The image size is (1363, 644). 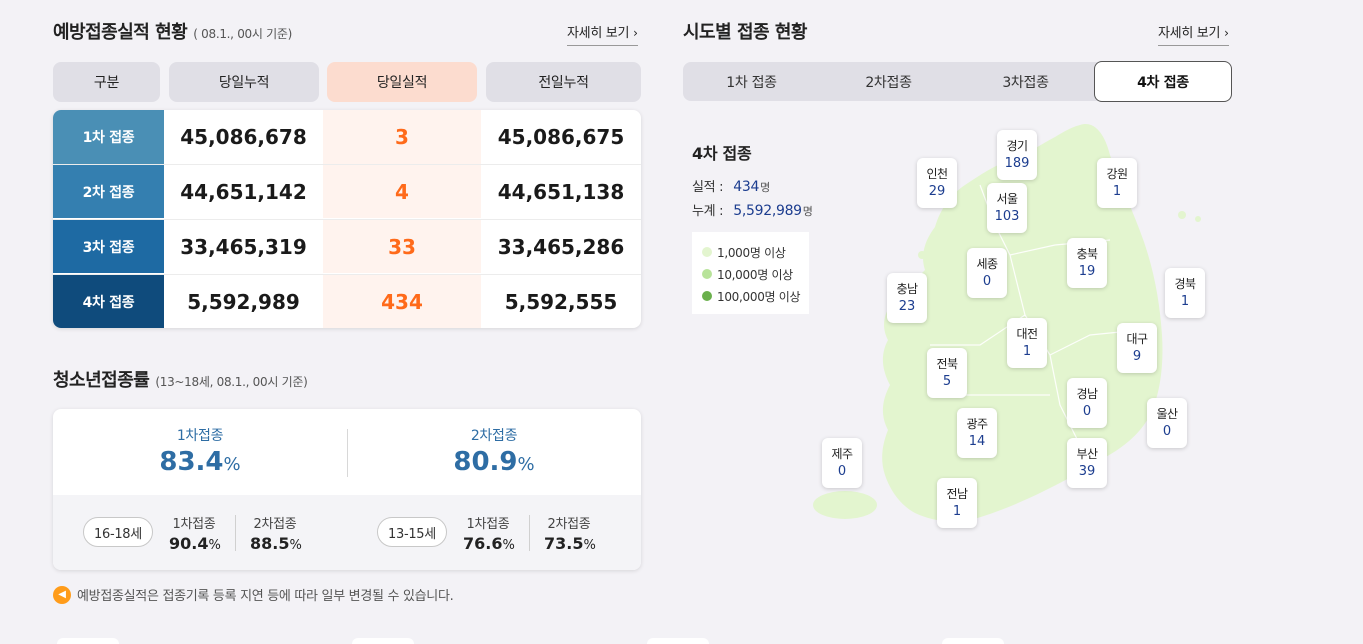 What do you see at coordinates (1117, 183) in the screenshot?
I see `region-gangwon: 강원 1` at bounding box center [1117, 183].